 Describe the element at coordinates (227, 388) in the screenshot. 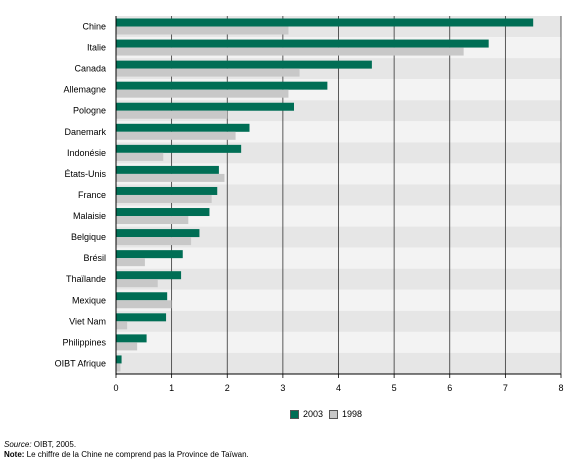

I see `x-tick-label: 2` at that location.